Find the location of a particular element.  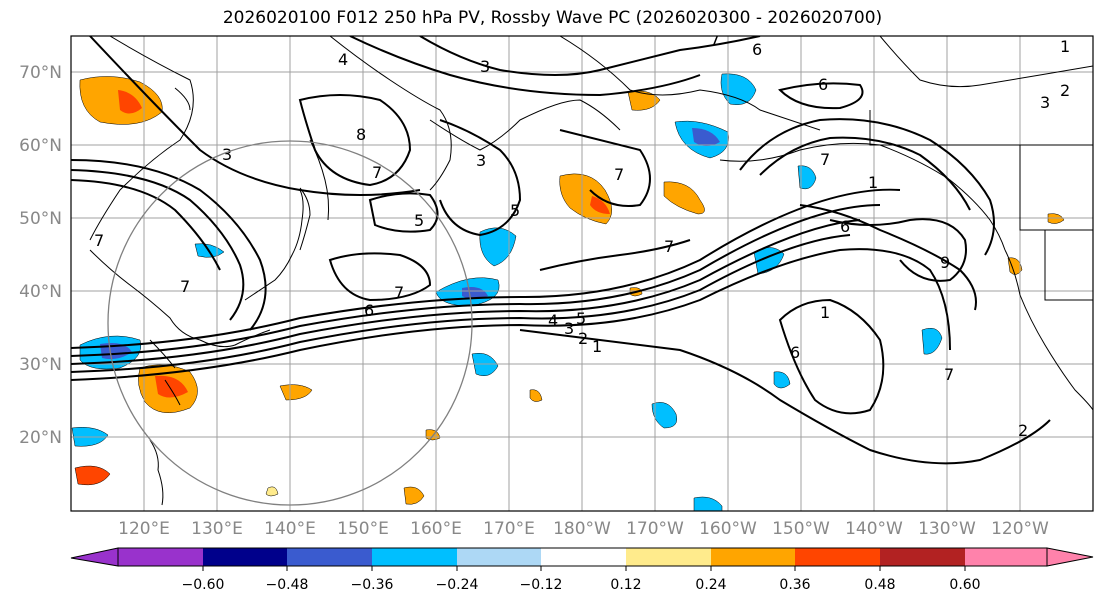

lon-label: 160°E is located at coordinates (436, 529).